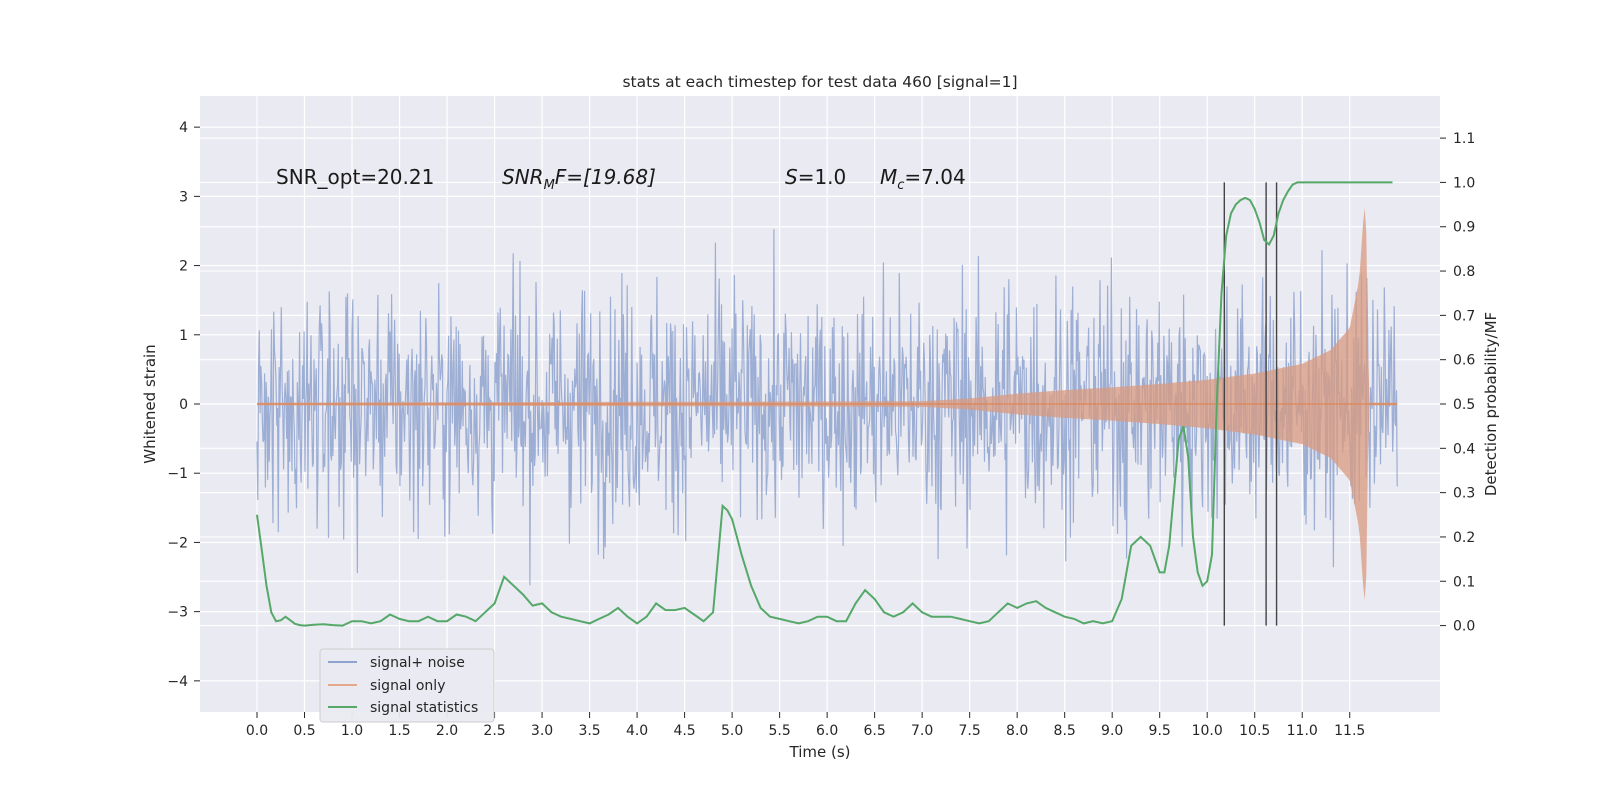  Describe the element at coordinates (1464, 449) in the screenshot. I see `y2-tick-label: 0.4` at that location.